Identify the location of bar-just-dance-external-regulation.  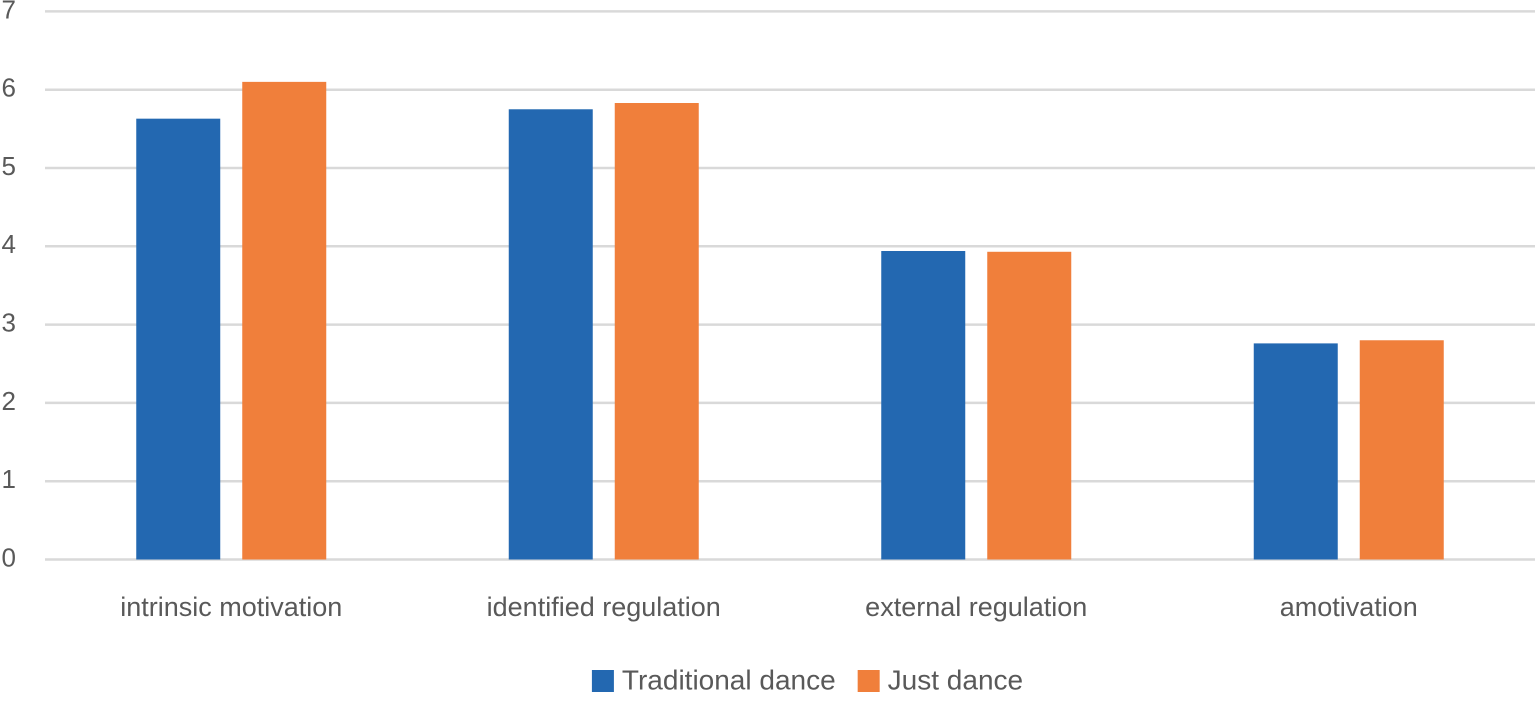
(1029, 405).